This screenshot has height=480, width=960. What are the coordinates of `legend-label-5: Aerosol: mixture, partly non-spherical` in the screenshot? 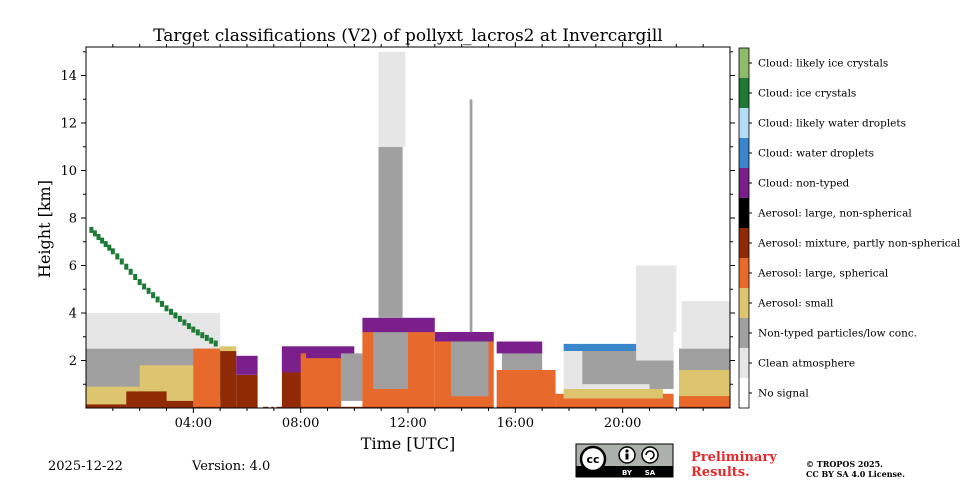 It's located at (858, 244).